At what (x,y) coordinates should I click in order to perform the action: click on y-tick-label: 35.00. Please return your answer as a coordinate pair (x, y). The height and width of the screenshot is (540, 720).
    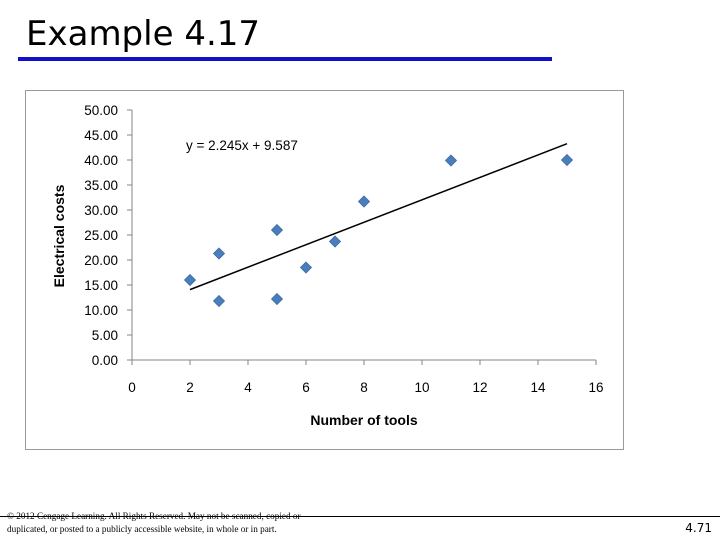
    Looking at the image, I should click on (101, 185).